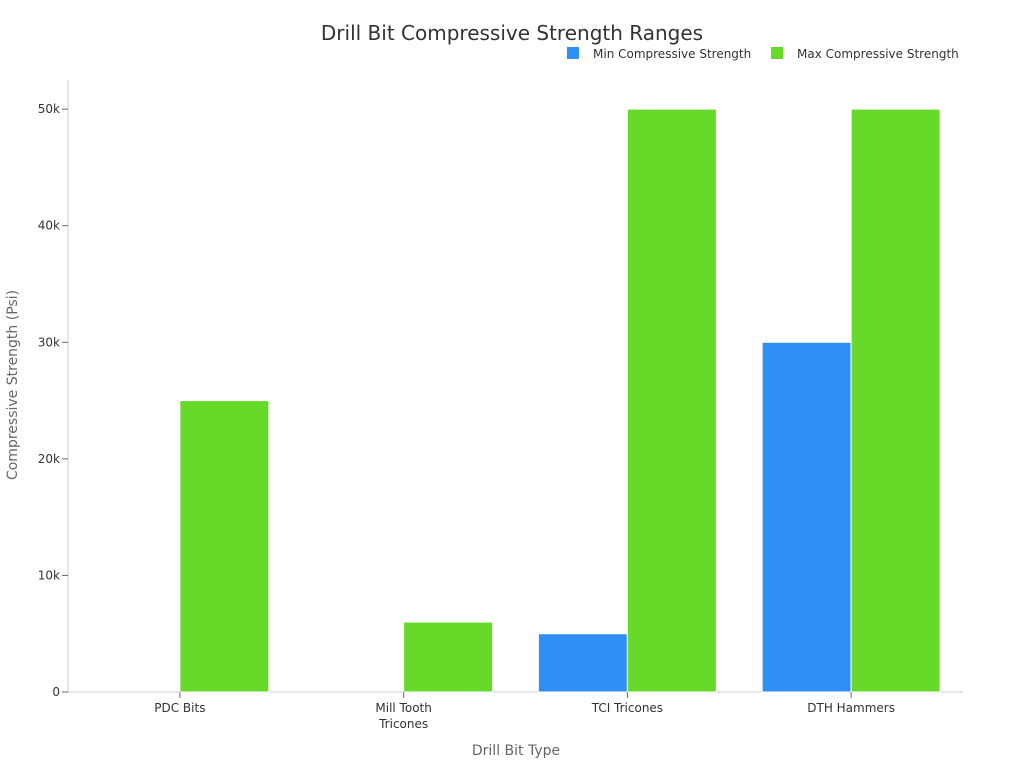  Describe the element at coordinates (573, 53) in the screenshot. I see `legend-swatch-min` at that location.